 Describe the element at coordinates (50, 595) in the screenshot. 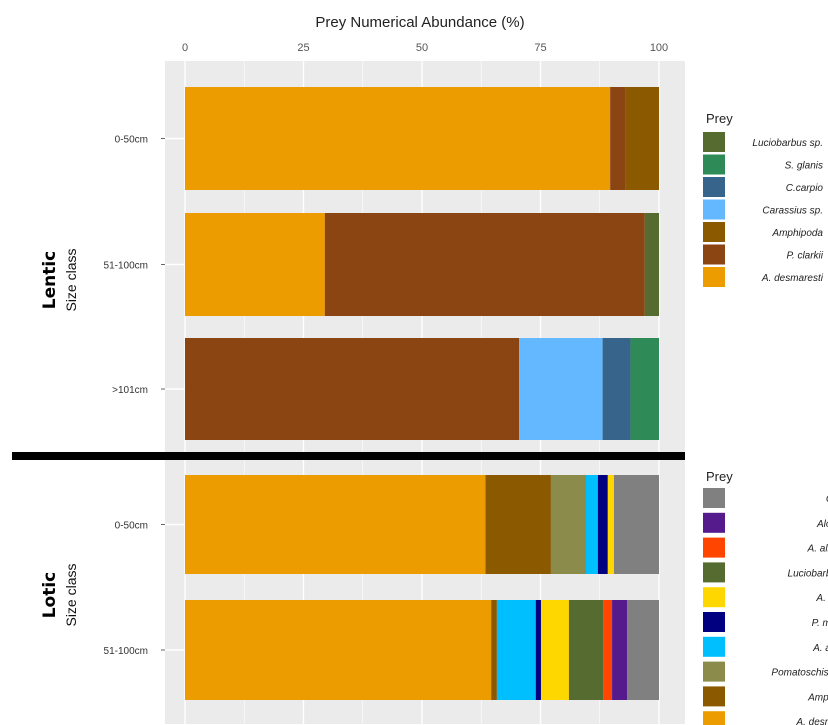

I see `panel-label: Lotic` at that location.